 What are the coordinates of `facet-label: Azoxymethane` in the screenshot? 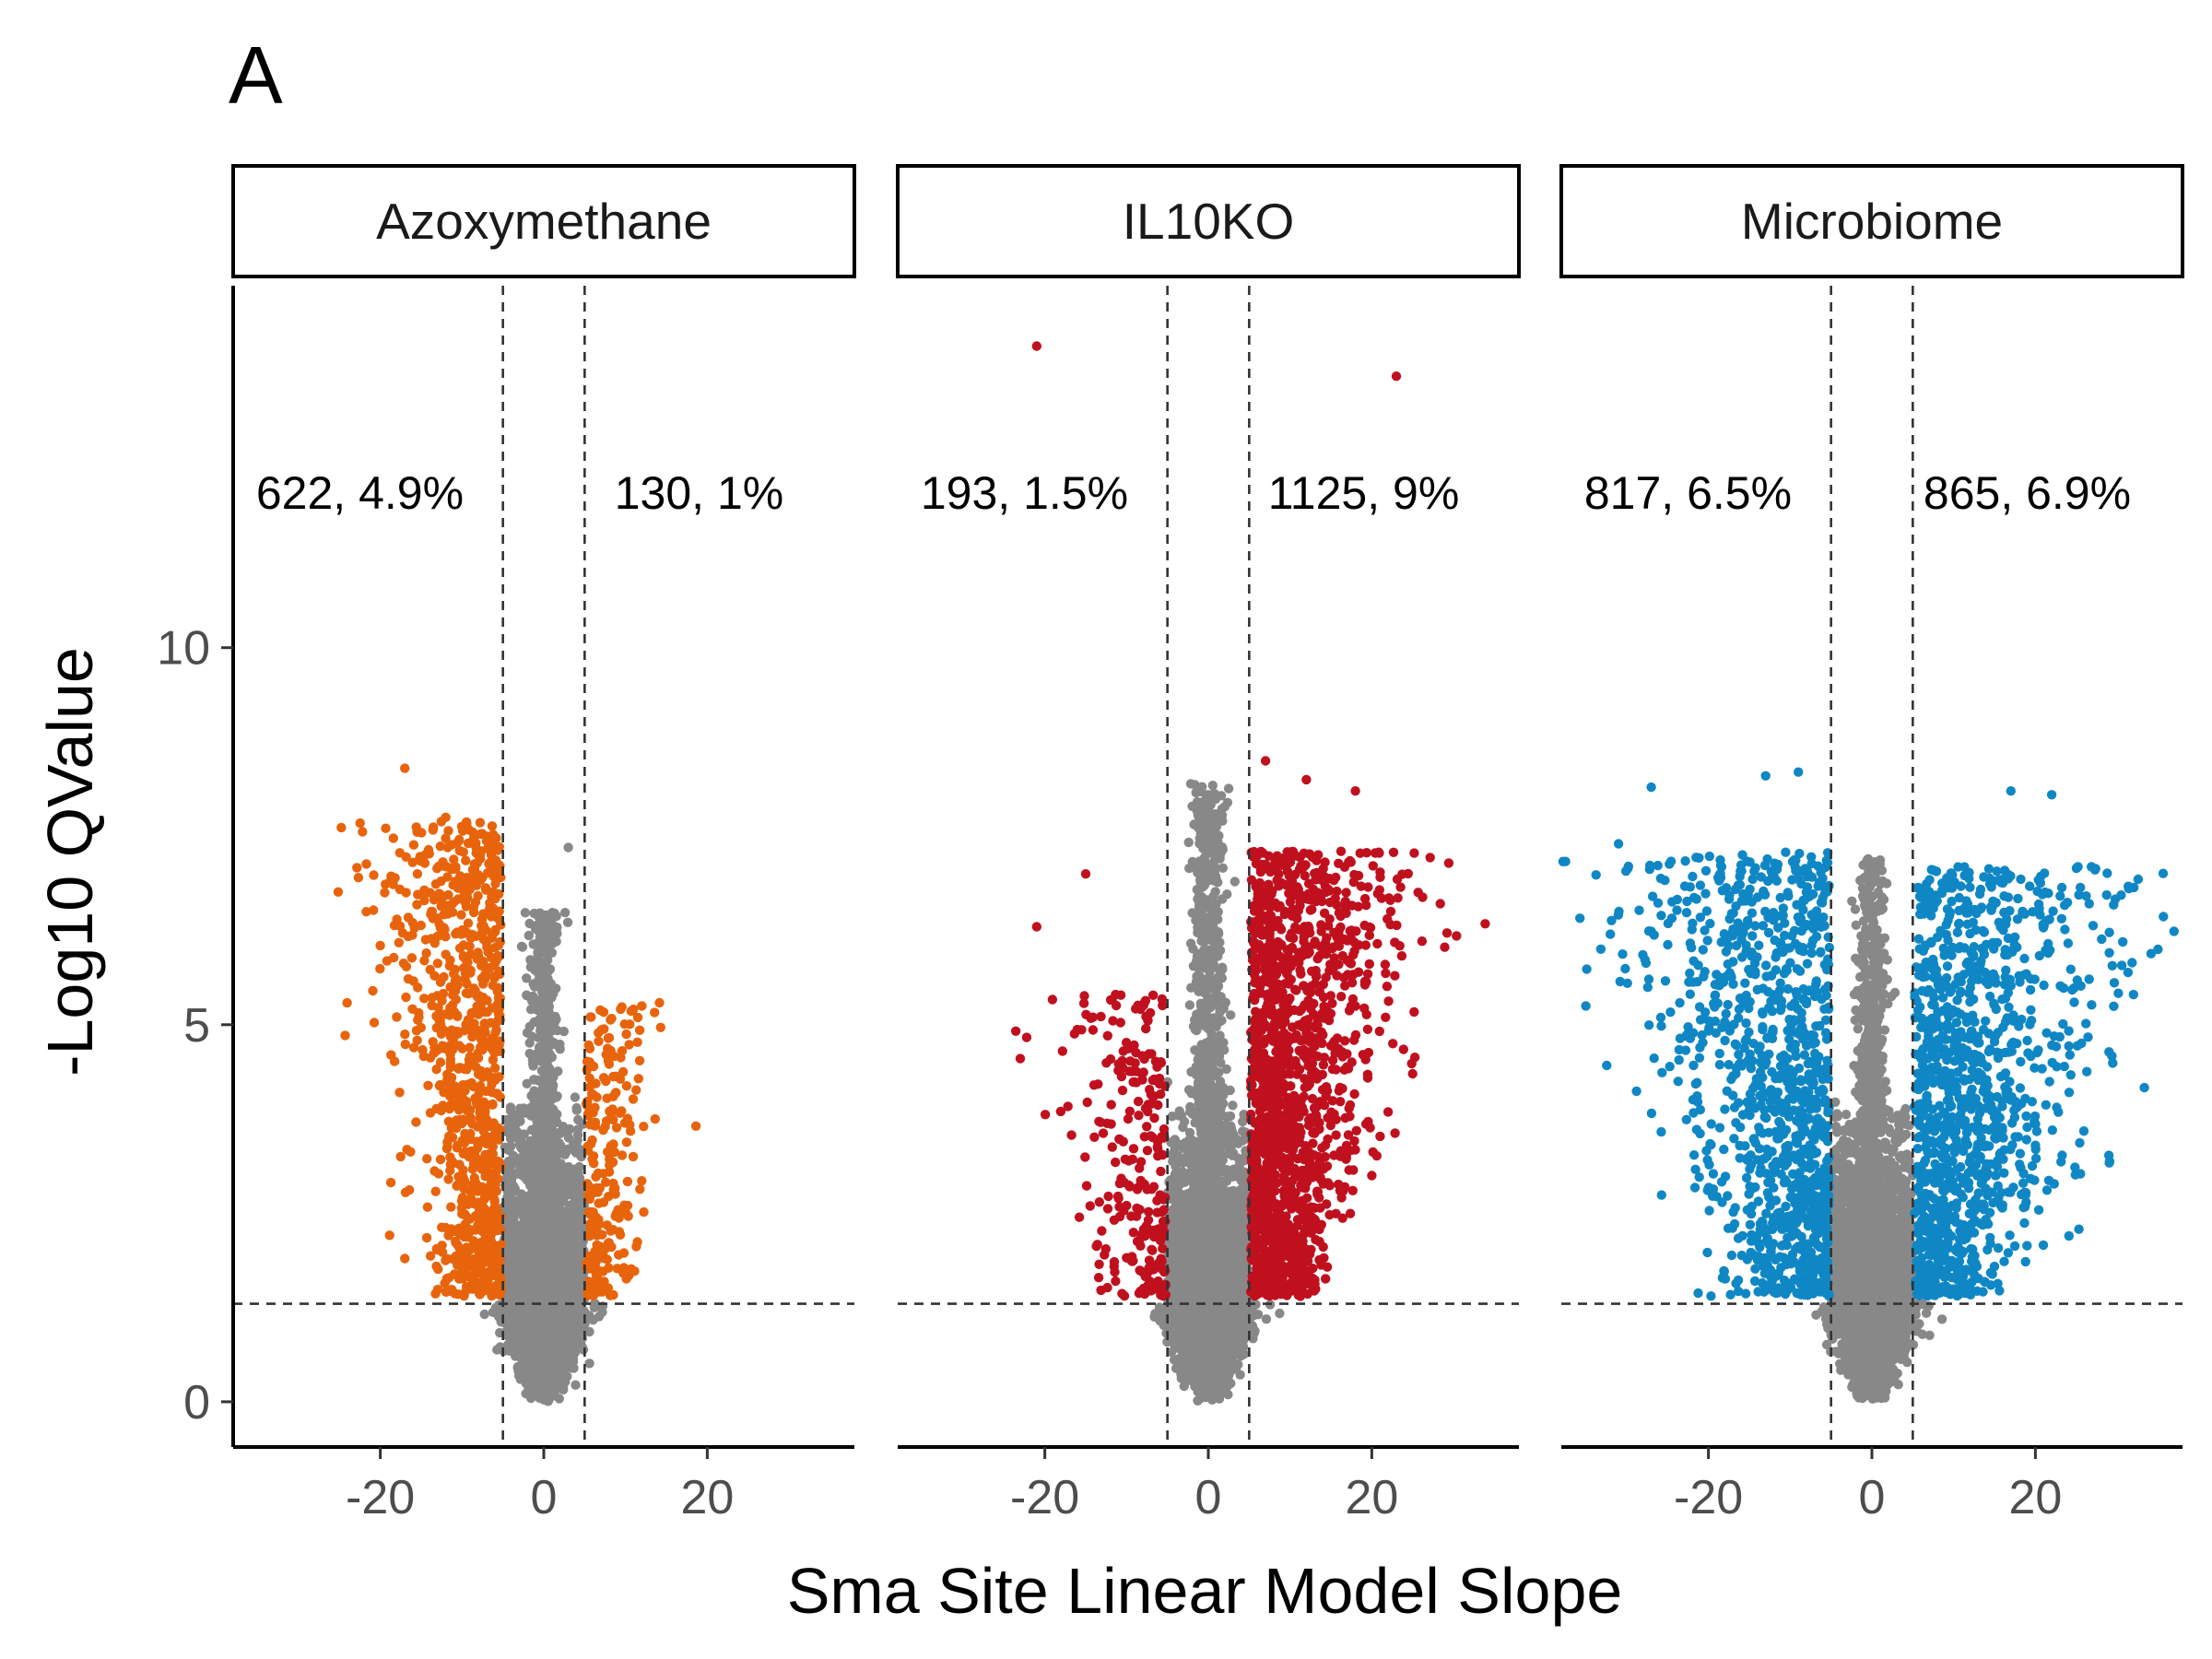 It's located at (544, 221).